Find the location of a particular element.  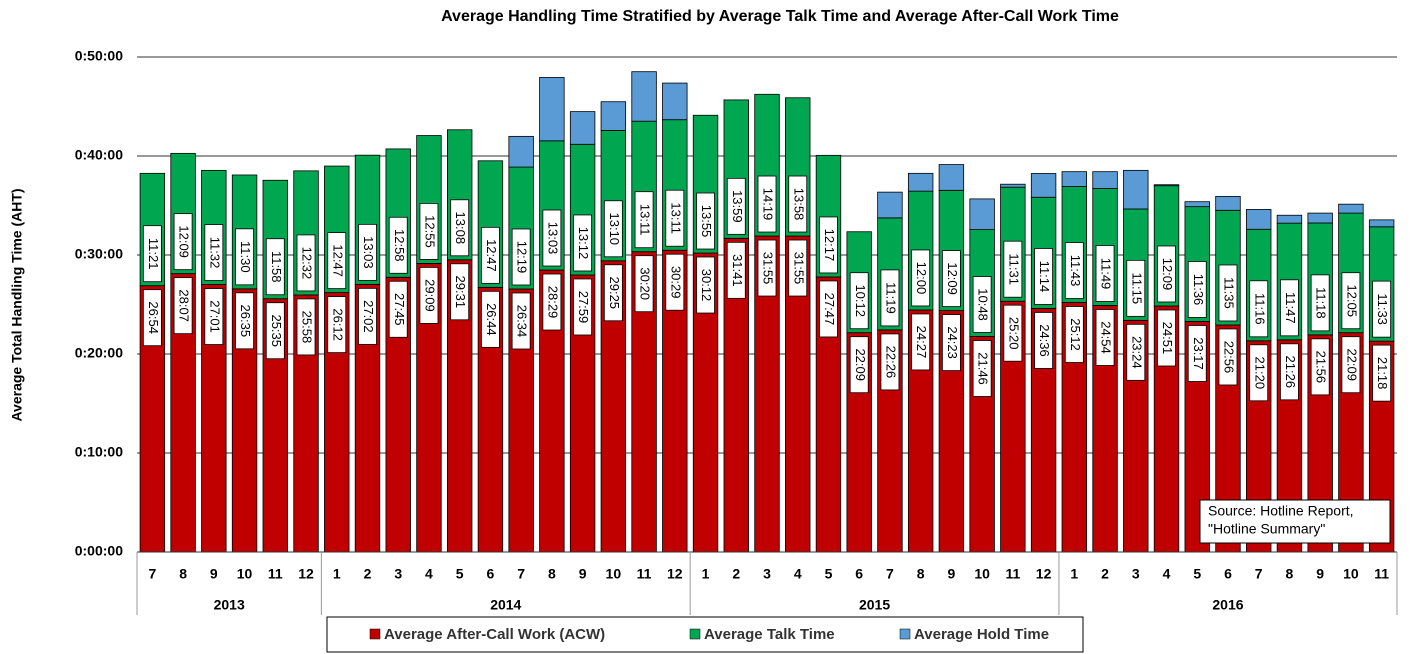

value-label: 11:30 is located at coordinates (245, 257).